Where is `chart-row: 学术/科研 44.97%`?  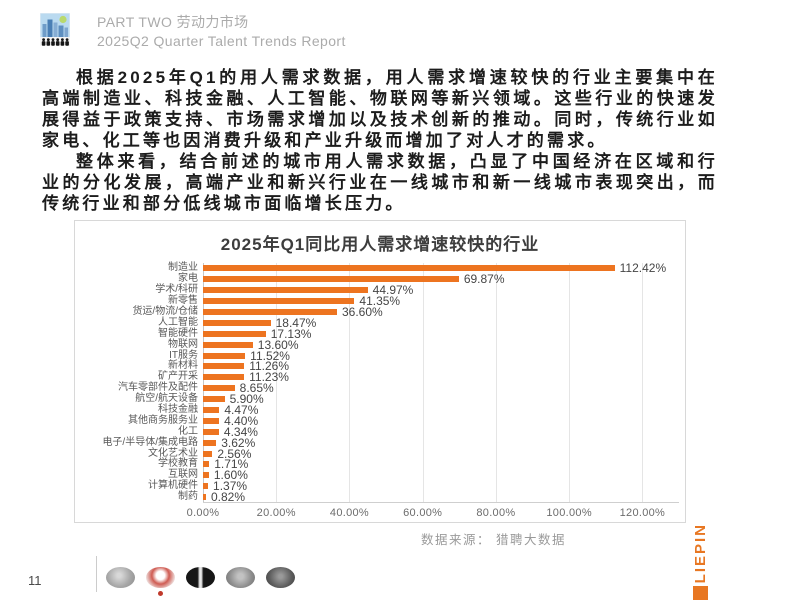 chart-row: 学术/科研 44.97% is located at coordinates (380, 290).